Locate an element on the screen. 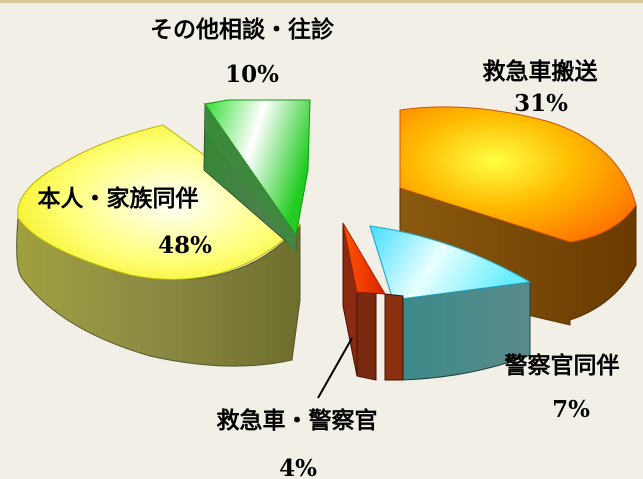  label-救急車搬送: 救急車搬送 is located at coordinates (540, 71).